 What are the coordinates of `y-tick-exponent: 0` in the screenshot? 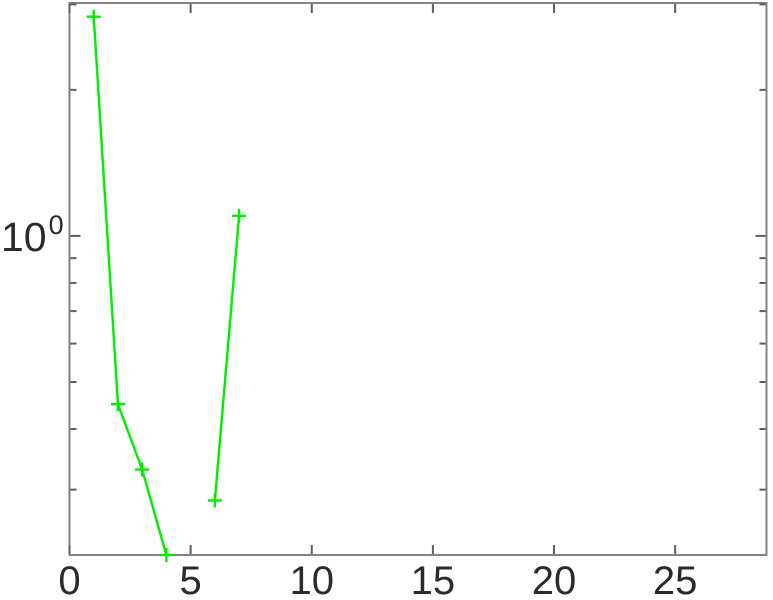 It's located at (56, 225).